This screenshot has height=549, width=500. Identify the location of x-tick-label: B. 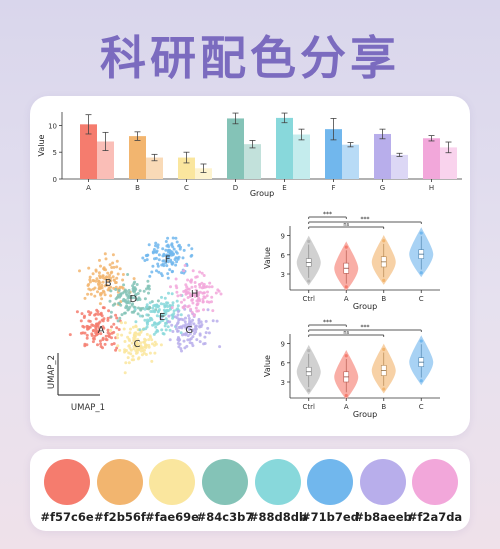
(383, 407).